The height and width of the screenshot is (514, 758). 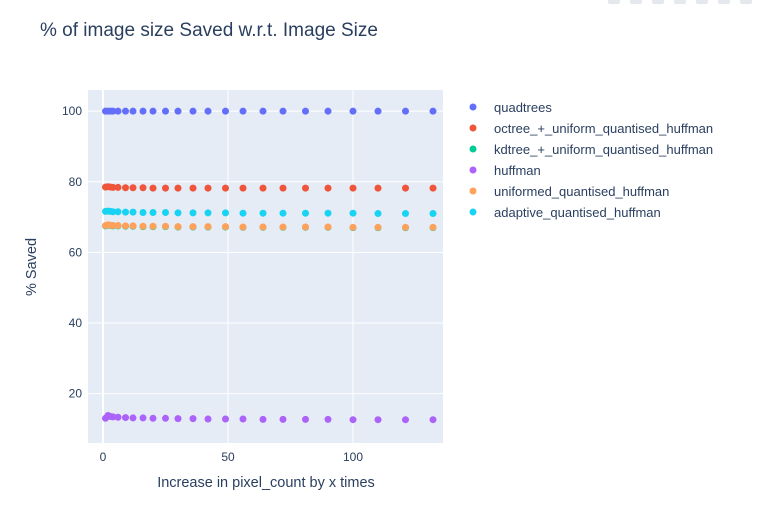 I want to click on modebar-toolbar, so click(x=680, y=2).